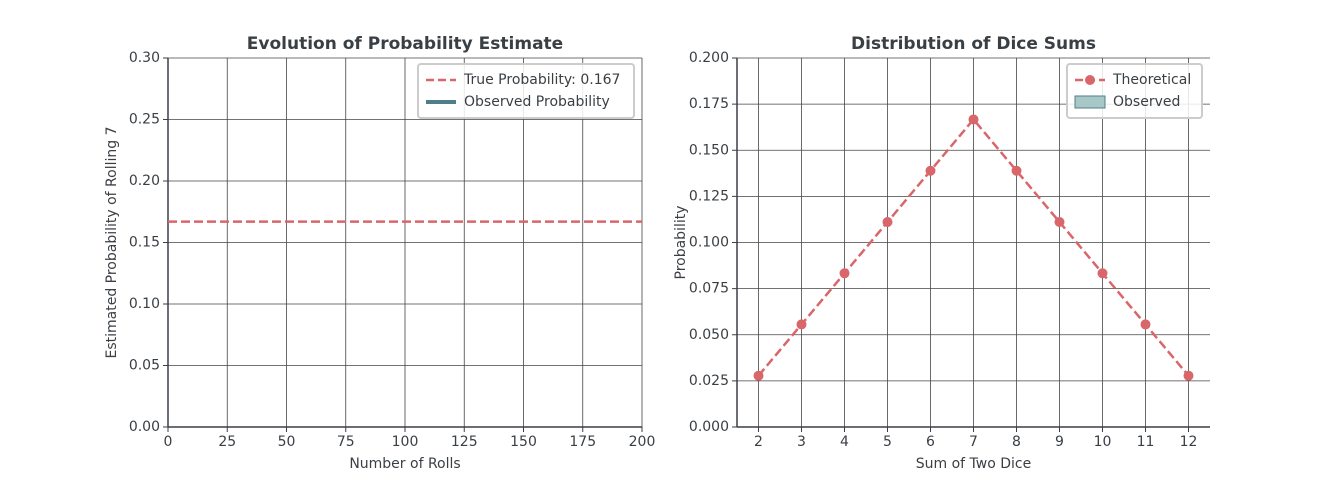 Image resolution: width=1344 pixels, height=480 pixels. Describe the element at coordinates (144, 120) in the screenshot. I see `y-tick-label: 0.25` at that location.